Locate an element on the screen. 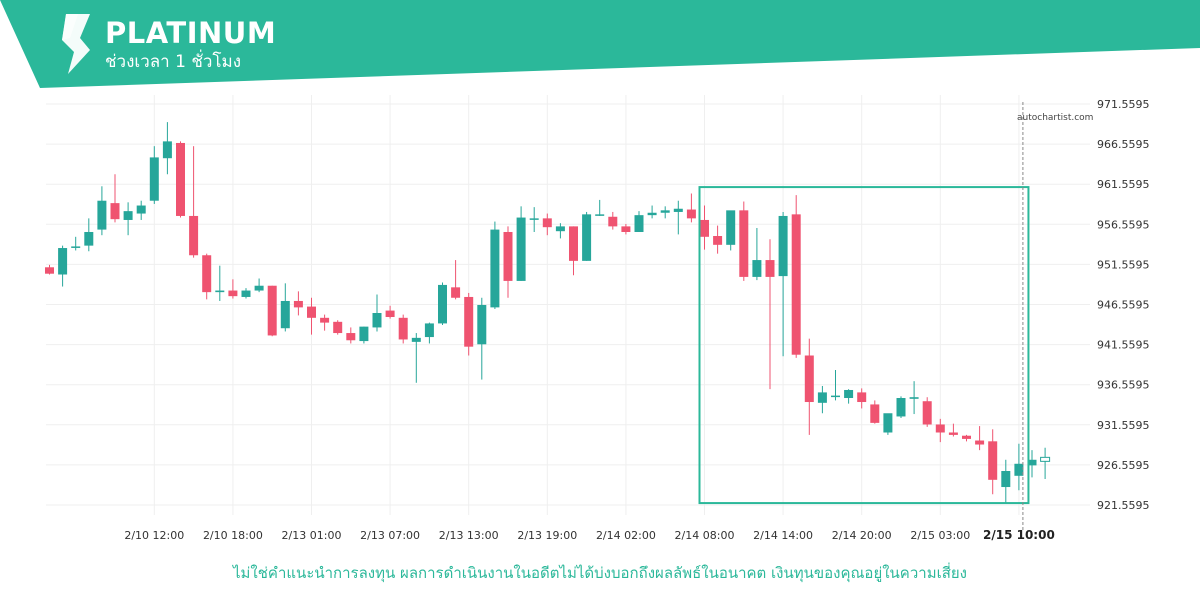  y-tick-label: 946.5595 is located at coordinates (1123, 305).